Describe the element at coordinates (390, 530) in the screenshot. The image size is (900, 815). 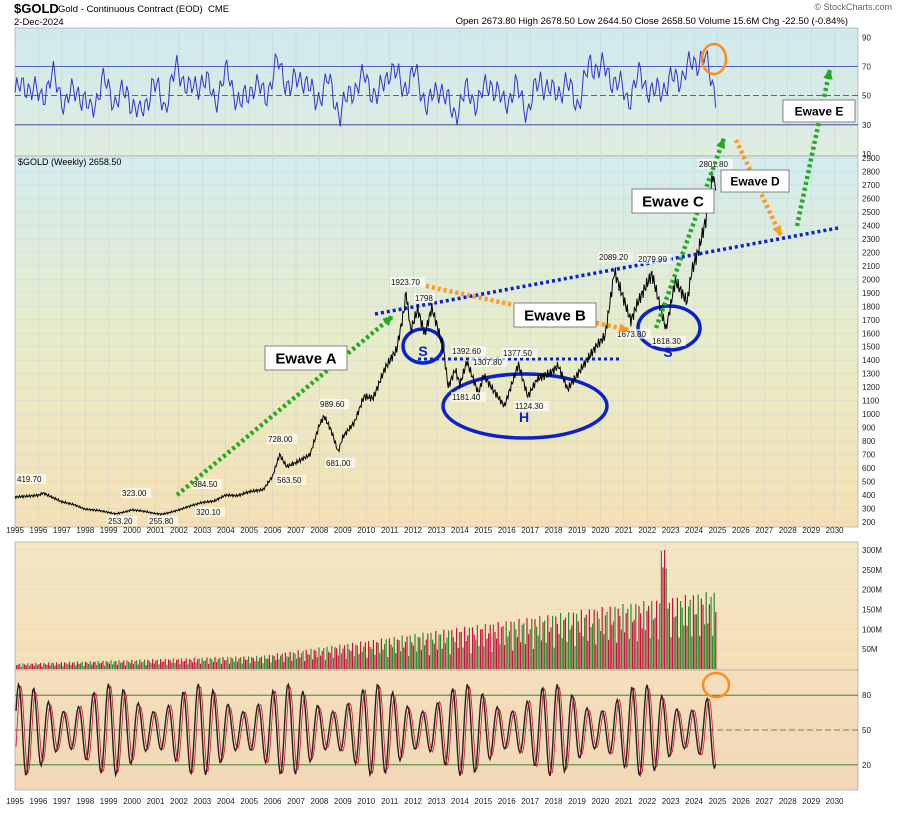
I see `x-tick-label-2011: 2011` at that location.